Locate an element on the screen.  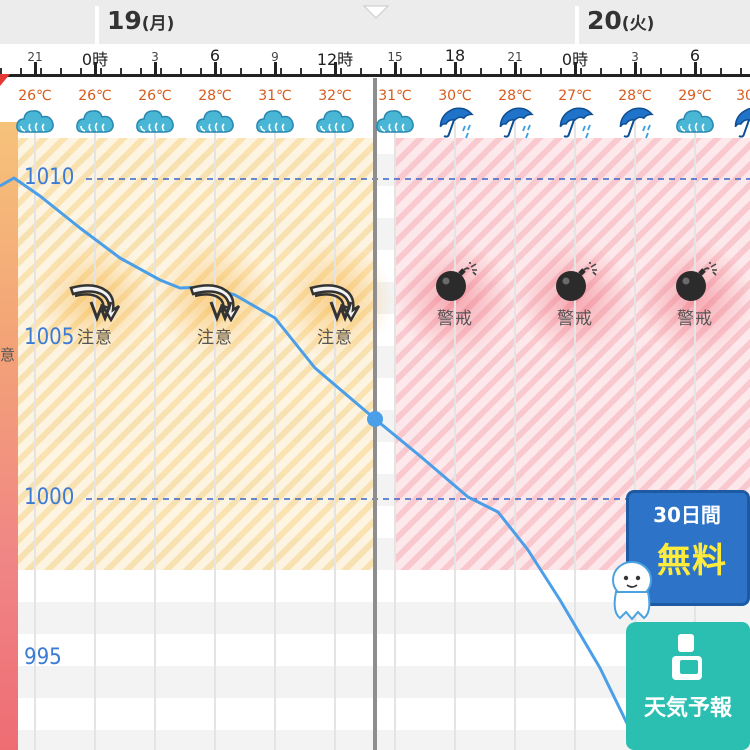
hour-label: 18 is located at coordinates (455, 55).